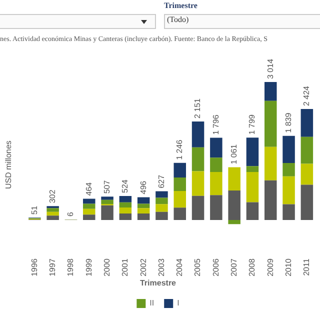  I want to click on x-tick-label: 2006, so click(215, 267).